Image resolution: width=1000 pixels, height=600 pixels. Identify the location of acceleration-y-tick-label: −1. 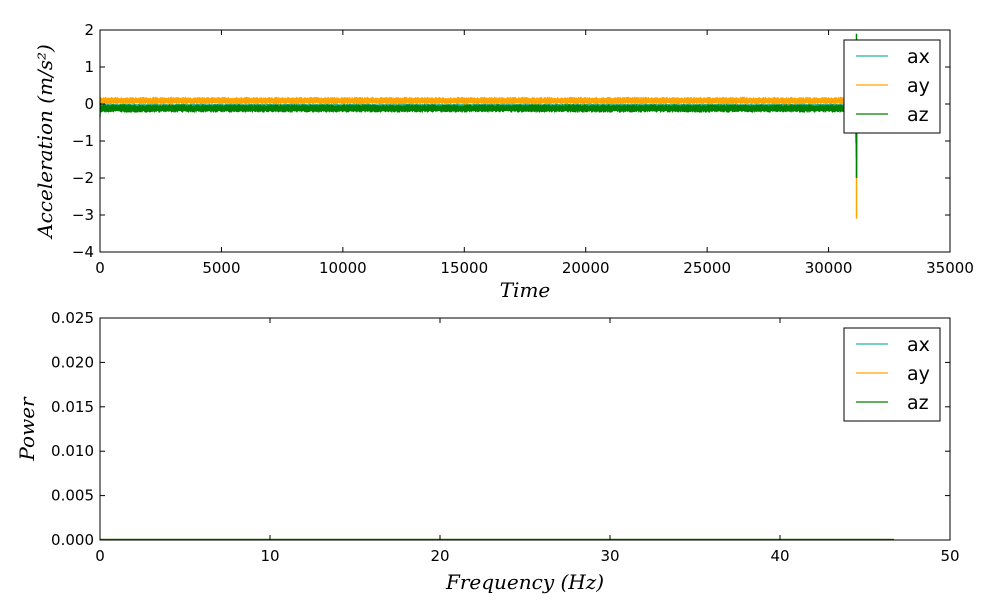
(83, 141).